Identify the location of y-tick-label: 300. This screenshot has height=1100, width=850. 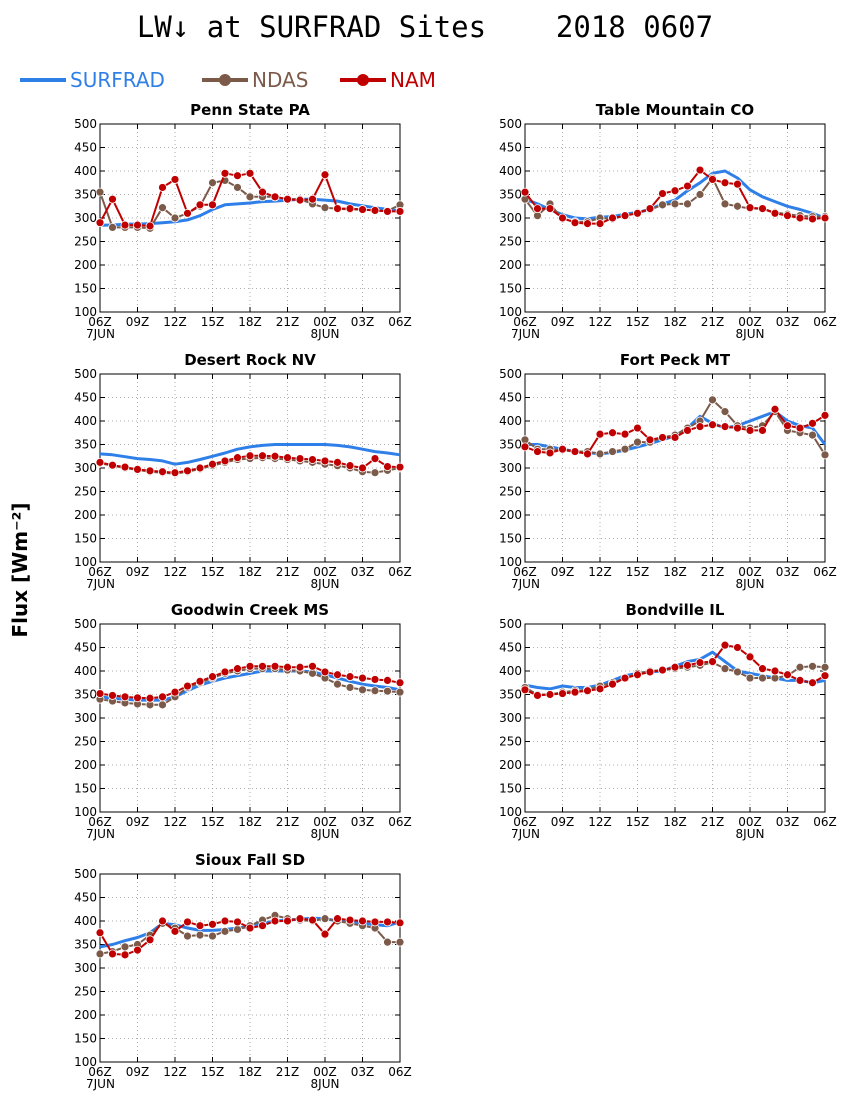
(85, 718).